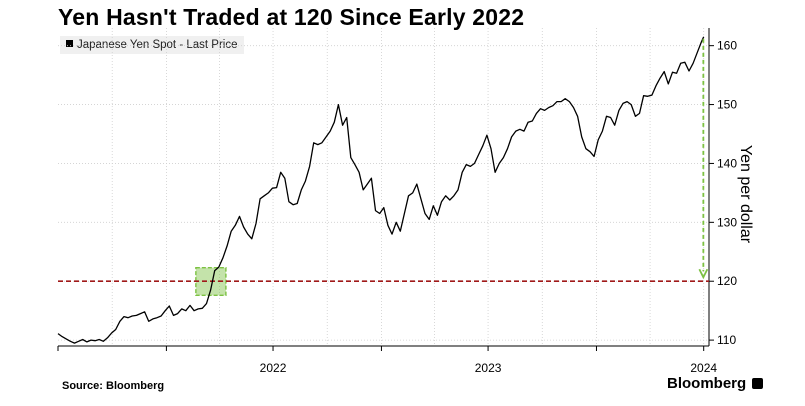 The image size is (805, 406). What do you see at coordinates (488, 368) in the screenshot?
I see `x-tick-label-2023: 2023` at bounding box center [488, 368].